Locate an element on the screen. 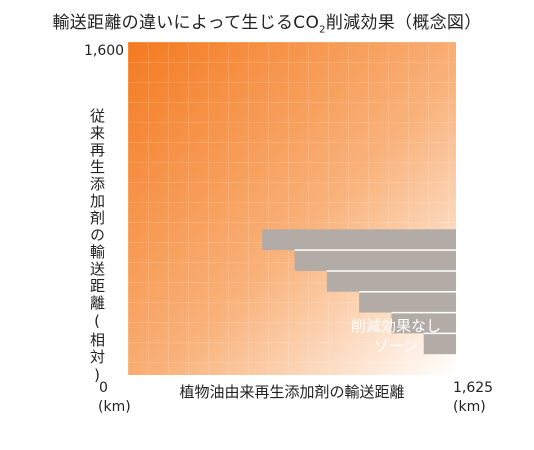  zone-label-line1: 削減効果なし is located at coordinates (396, 326).